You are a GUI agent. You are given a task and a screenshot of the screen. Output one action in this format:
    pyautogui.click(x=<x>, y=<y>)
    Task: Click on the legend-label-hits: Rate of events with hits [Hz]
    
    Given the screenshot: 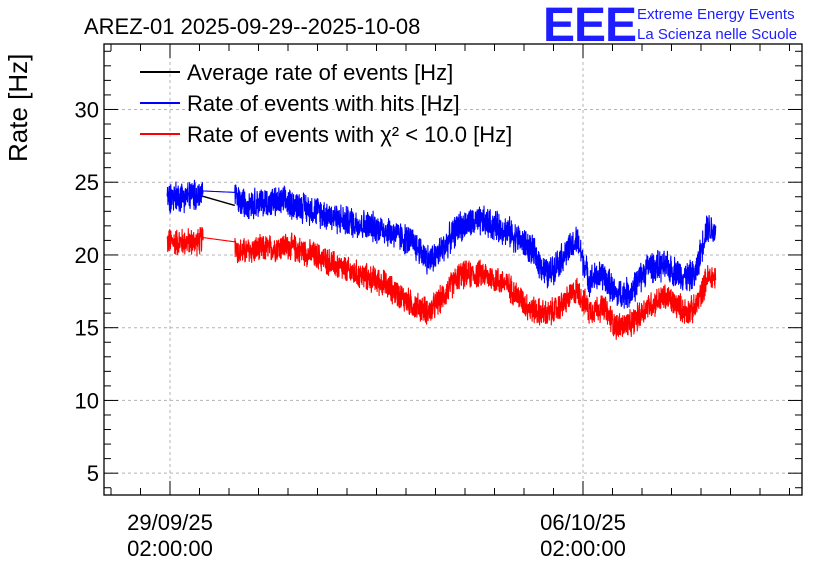 What is the action you would take?
    pyautogui.click(x=323, y=103)
    